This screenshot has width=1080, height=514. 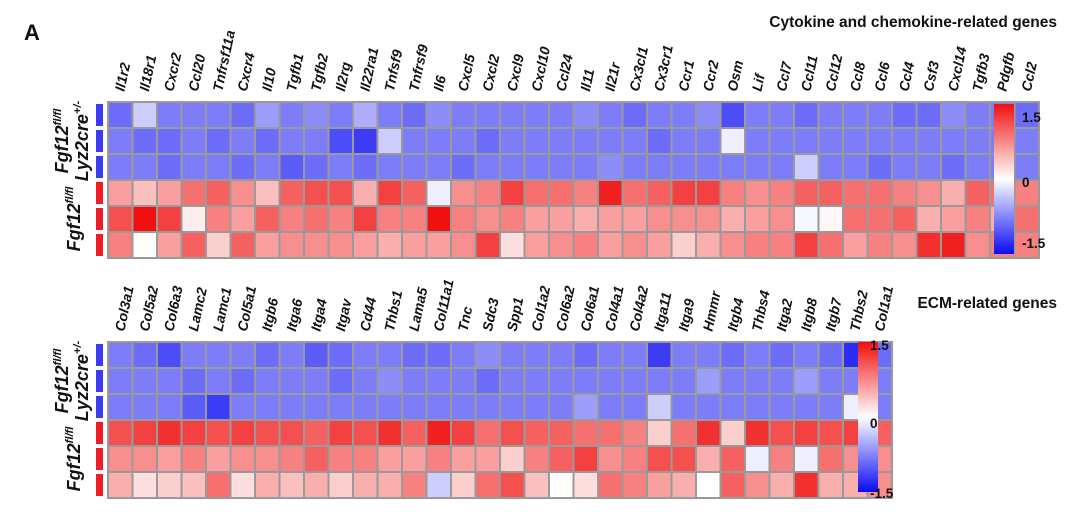 What do you see at coordinates (735, 314) in the screenshot?
I see `gene-label-itgb4: Itgb4` at bounding box center [735, 314].